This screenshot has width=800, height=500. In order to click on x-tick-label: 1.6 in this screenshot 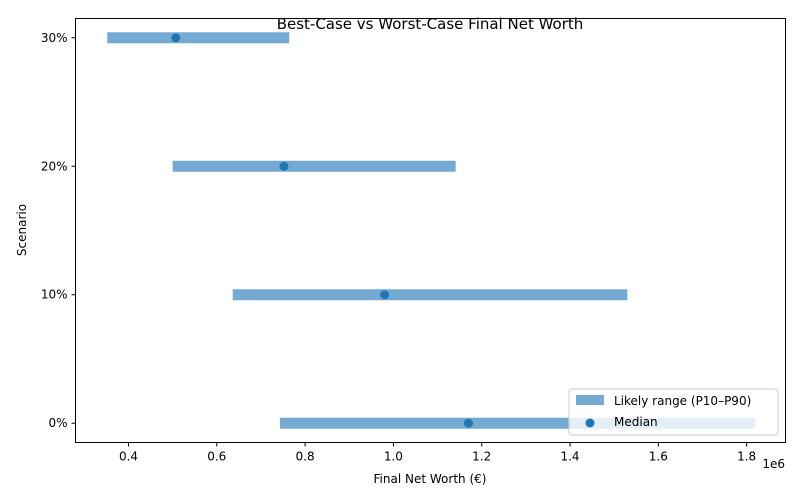, I will do `click(658, 457)`.